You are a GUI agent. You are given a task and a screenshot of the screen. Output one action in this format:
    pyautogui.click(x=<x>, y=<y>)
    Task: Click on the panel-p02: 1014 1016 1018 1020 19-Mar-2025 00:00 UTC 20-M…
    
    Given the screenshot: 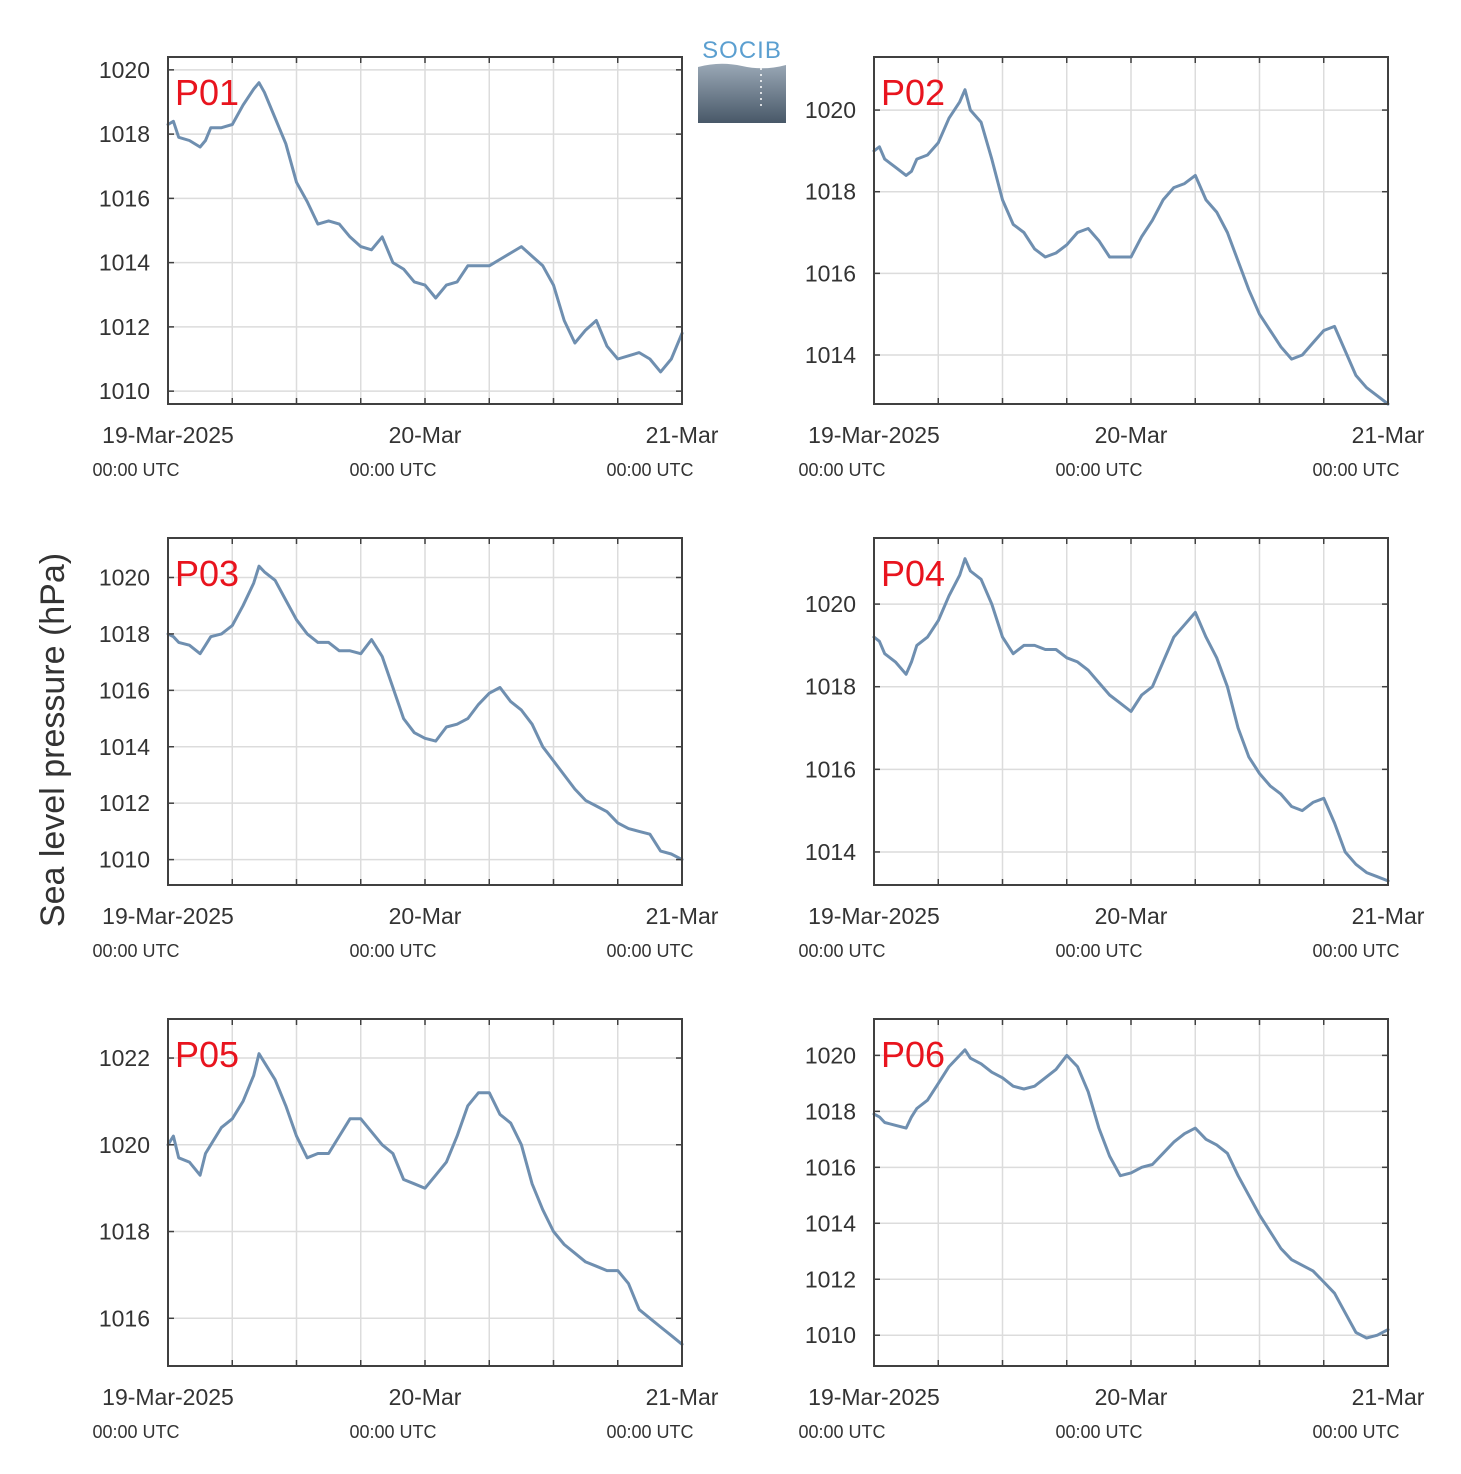 What is the action you would take?
    pyautogui.click(x=1111, y=268)
    